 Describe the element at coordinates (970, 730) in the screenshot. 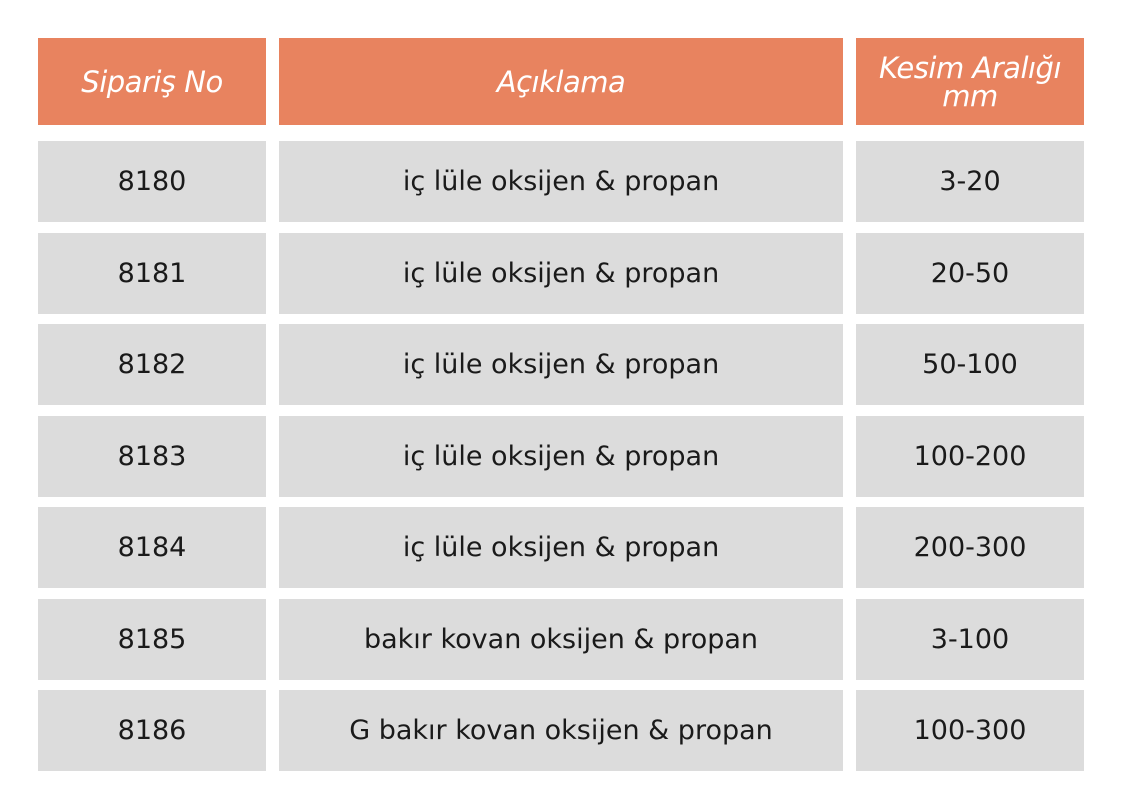

I see `cut-range-cell: 100-300` at that location.